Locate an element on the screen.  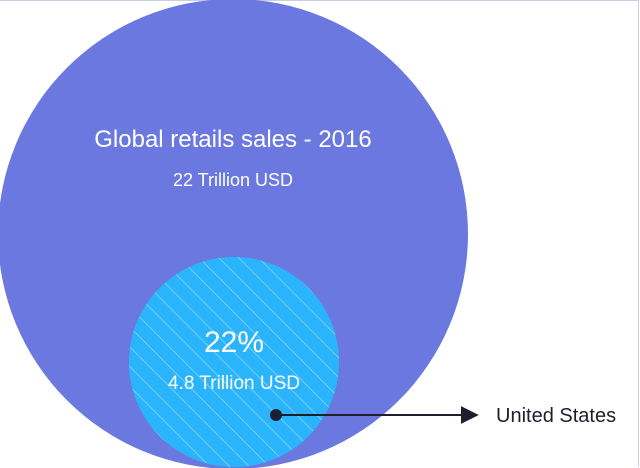
inner-percent-label: 22% is located at coordinates (234, 342).